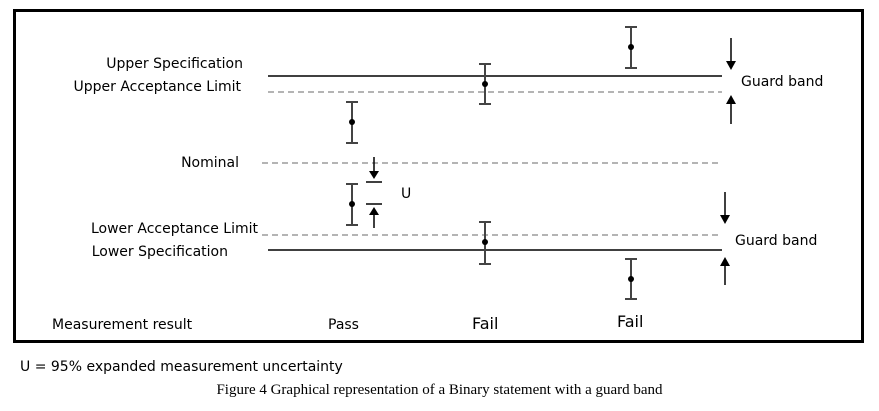 The image size is (879, 411). I want to click on uncertainty-label: U, so click(406, 194).